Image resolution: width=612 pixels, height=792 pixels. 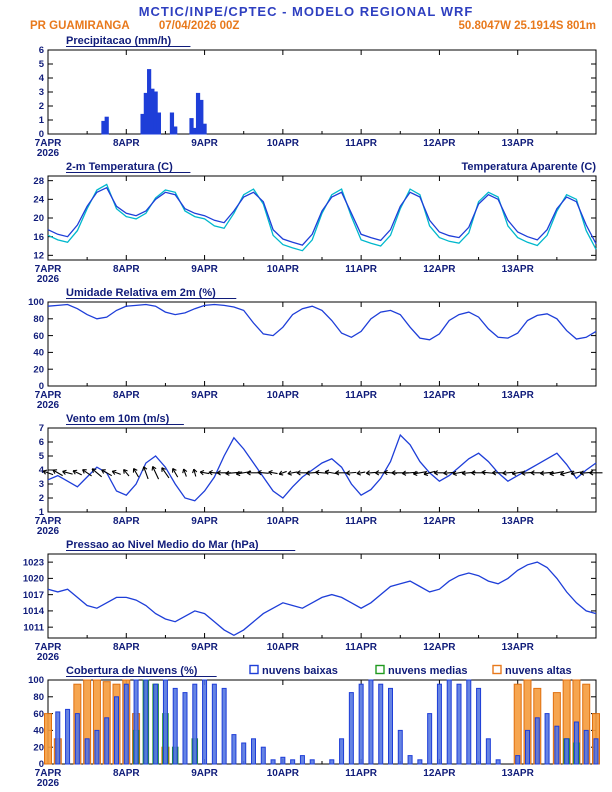 I want to click on x-tick-label: 9APR, so click(x=204, y=269).